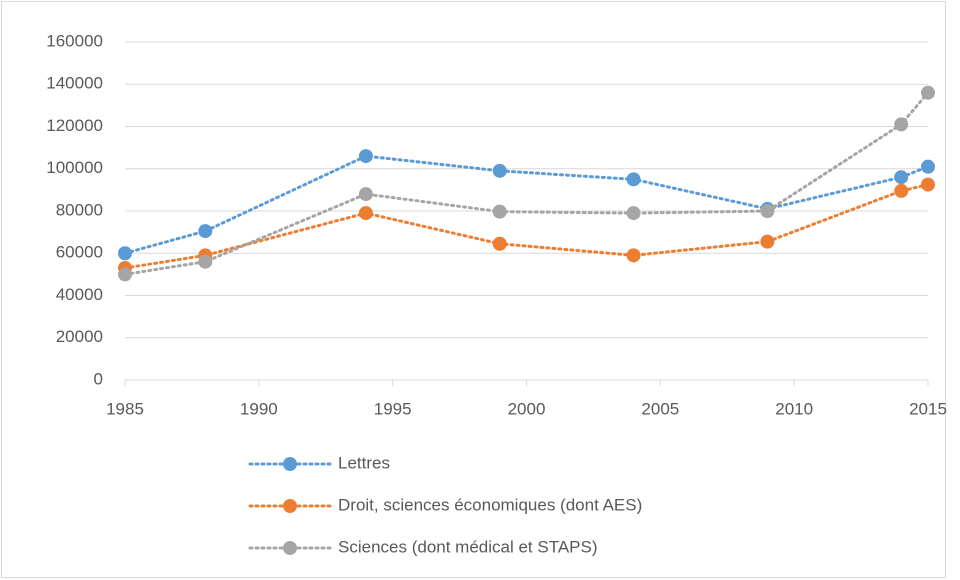 This screenshot has height=580, width=960. Describe the element at coordinates (79, 209) in the screenshot. I see `y-tick-label: 80000` at that location.